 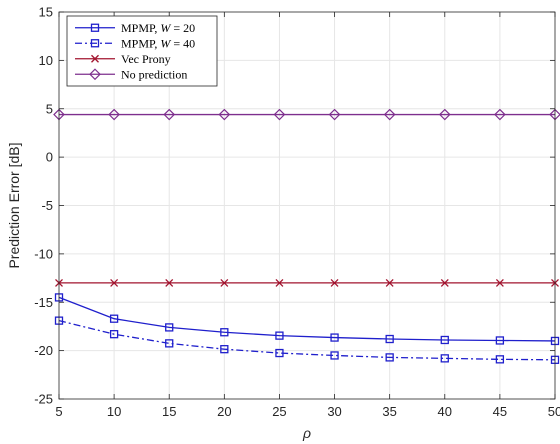 I want to click on legend-entry-label: No prediction, so click(x=154, y=74).